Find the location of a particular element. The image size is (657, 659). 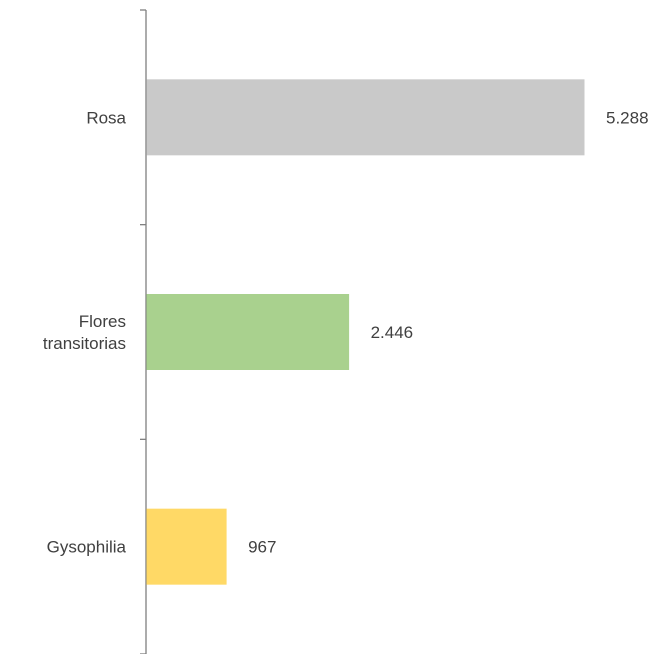

bar-flores-transitorias is located at coordinates (248, 332).